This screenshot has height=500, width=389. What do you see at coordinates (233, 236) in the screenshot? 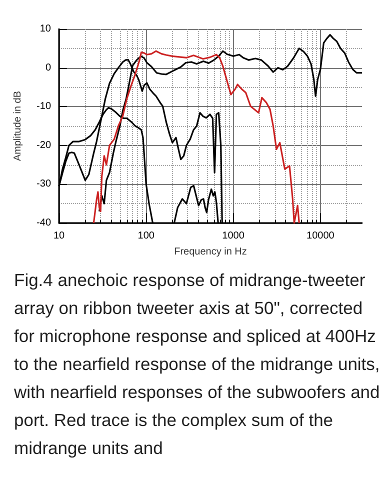
I see `x-tick-label: 1000` at bounding box center [233, 236].